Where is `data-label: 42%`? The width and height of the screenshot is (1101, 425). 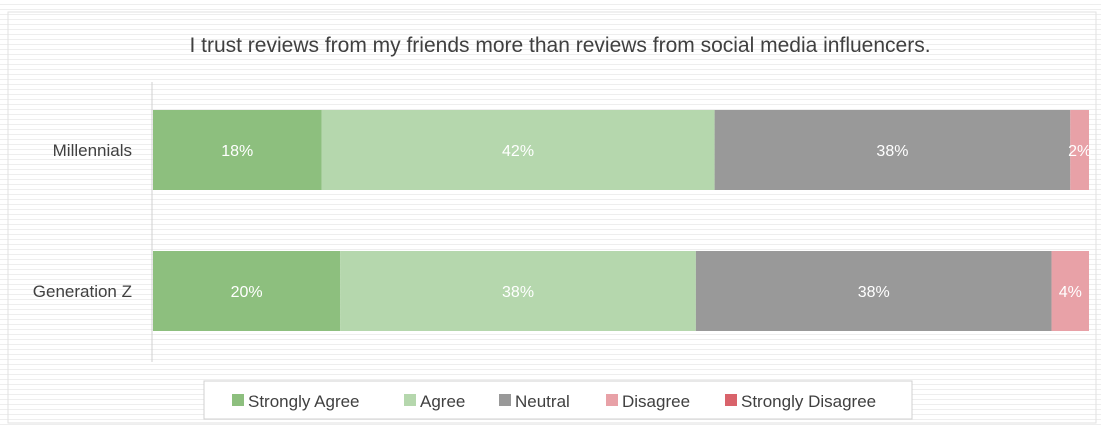
data-label: 42% is located at coordinates (518, 151).